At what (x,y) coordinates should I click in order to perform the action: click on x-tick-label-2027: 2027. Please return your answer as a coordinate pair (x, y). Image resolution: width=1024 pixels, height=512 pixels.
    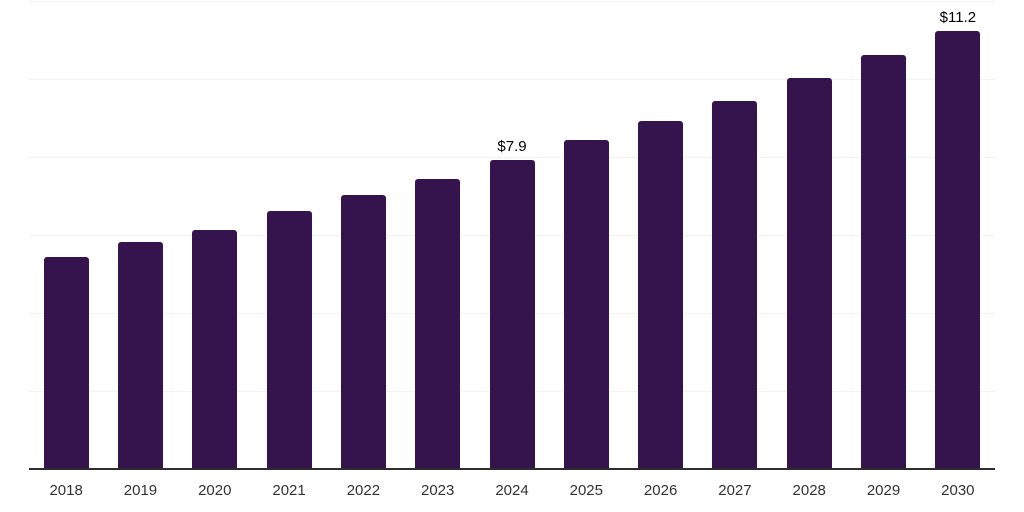
    Looking at the image, I should click on (735, 490).